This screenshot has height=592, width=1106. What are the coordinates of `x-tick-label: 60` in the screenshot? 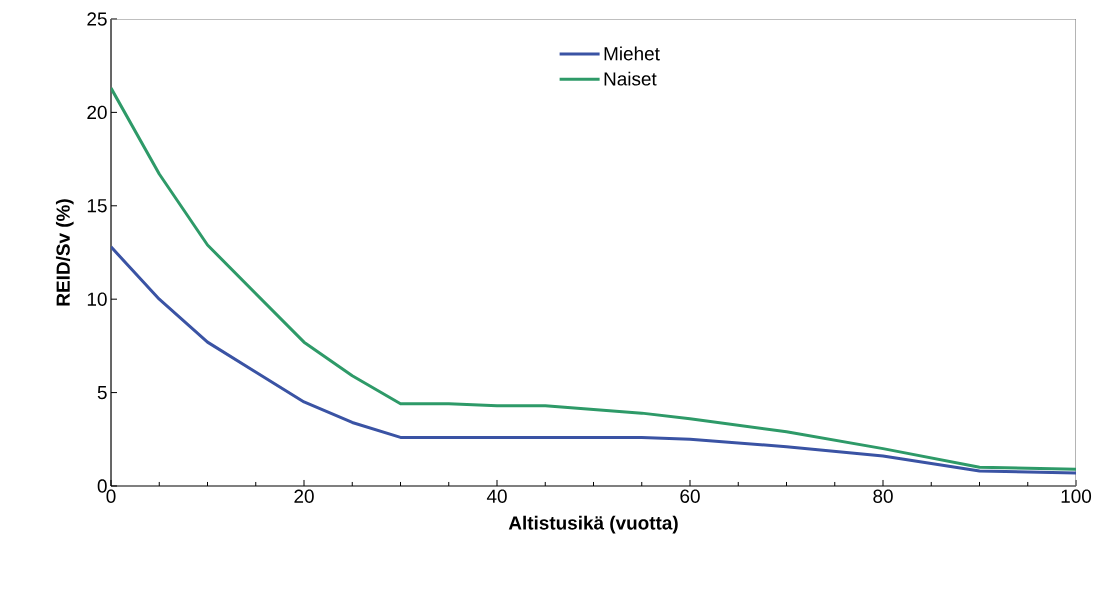 It's located at (690, 496).